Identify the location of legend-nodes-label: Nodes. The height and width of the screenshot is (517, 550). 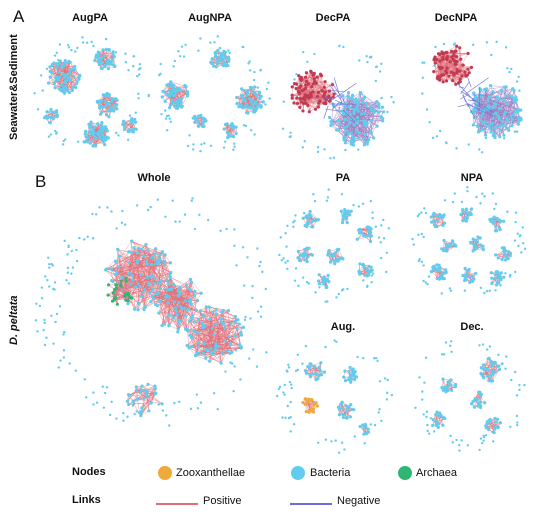
(89, 472).